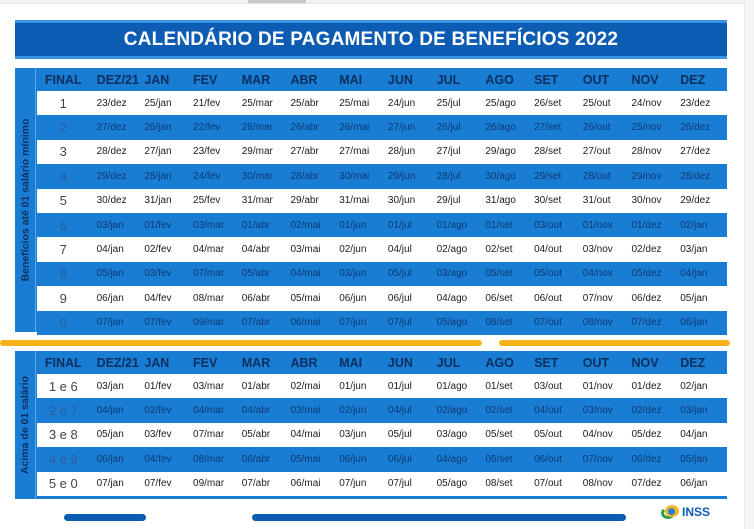  I want to click on payment-date-cell: 03/fev, so click(158, 435).